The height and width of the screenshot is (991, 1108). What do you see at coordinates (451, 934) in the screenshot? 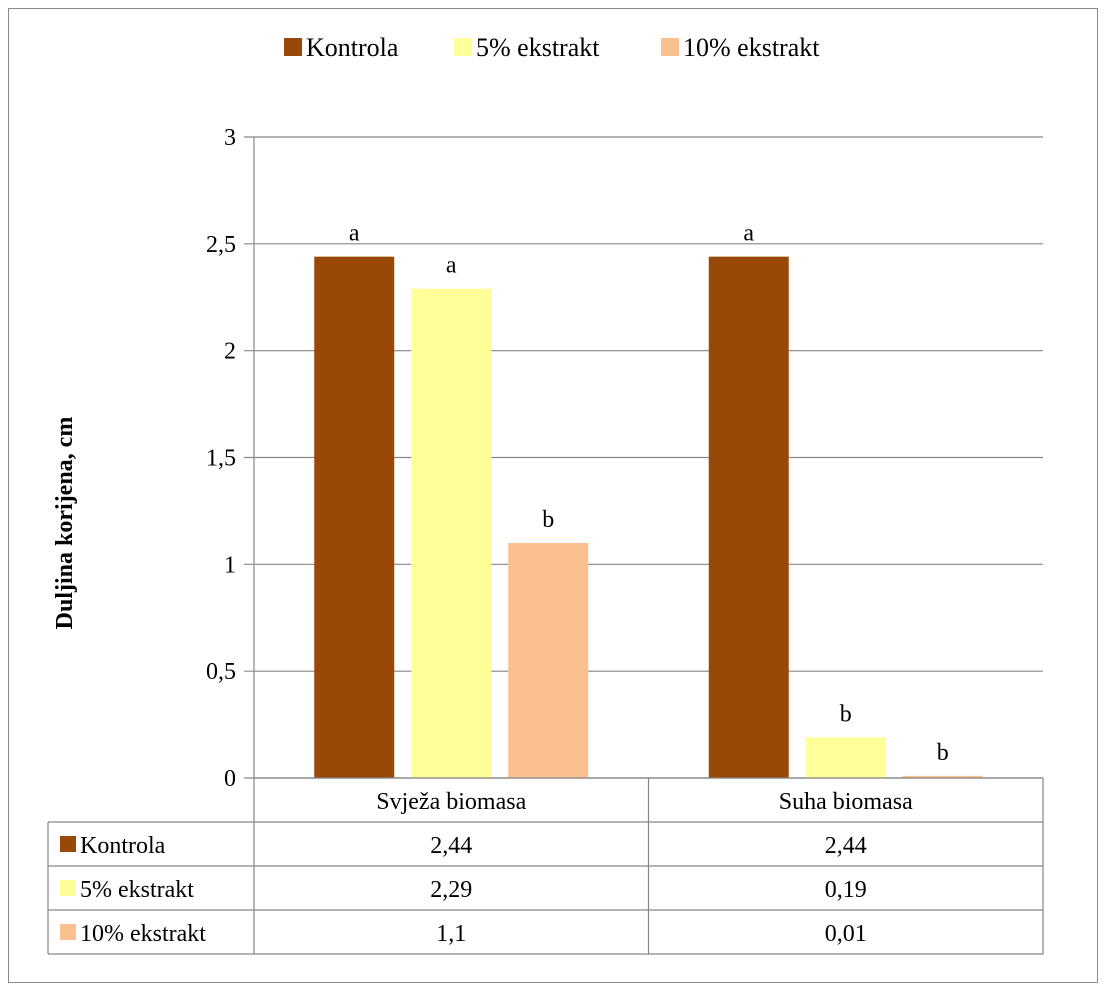
I see `table-value: 1,1` at bounding box center [451, 934].